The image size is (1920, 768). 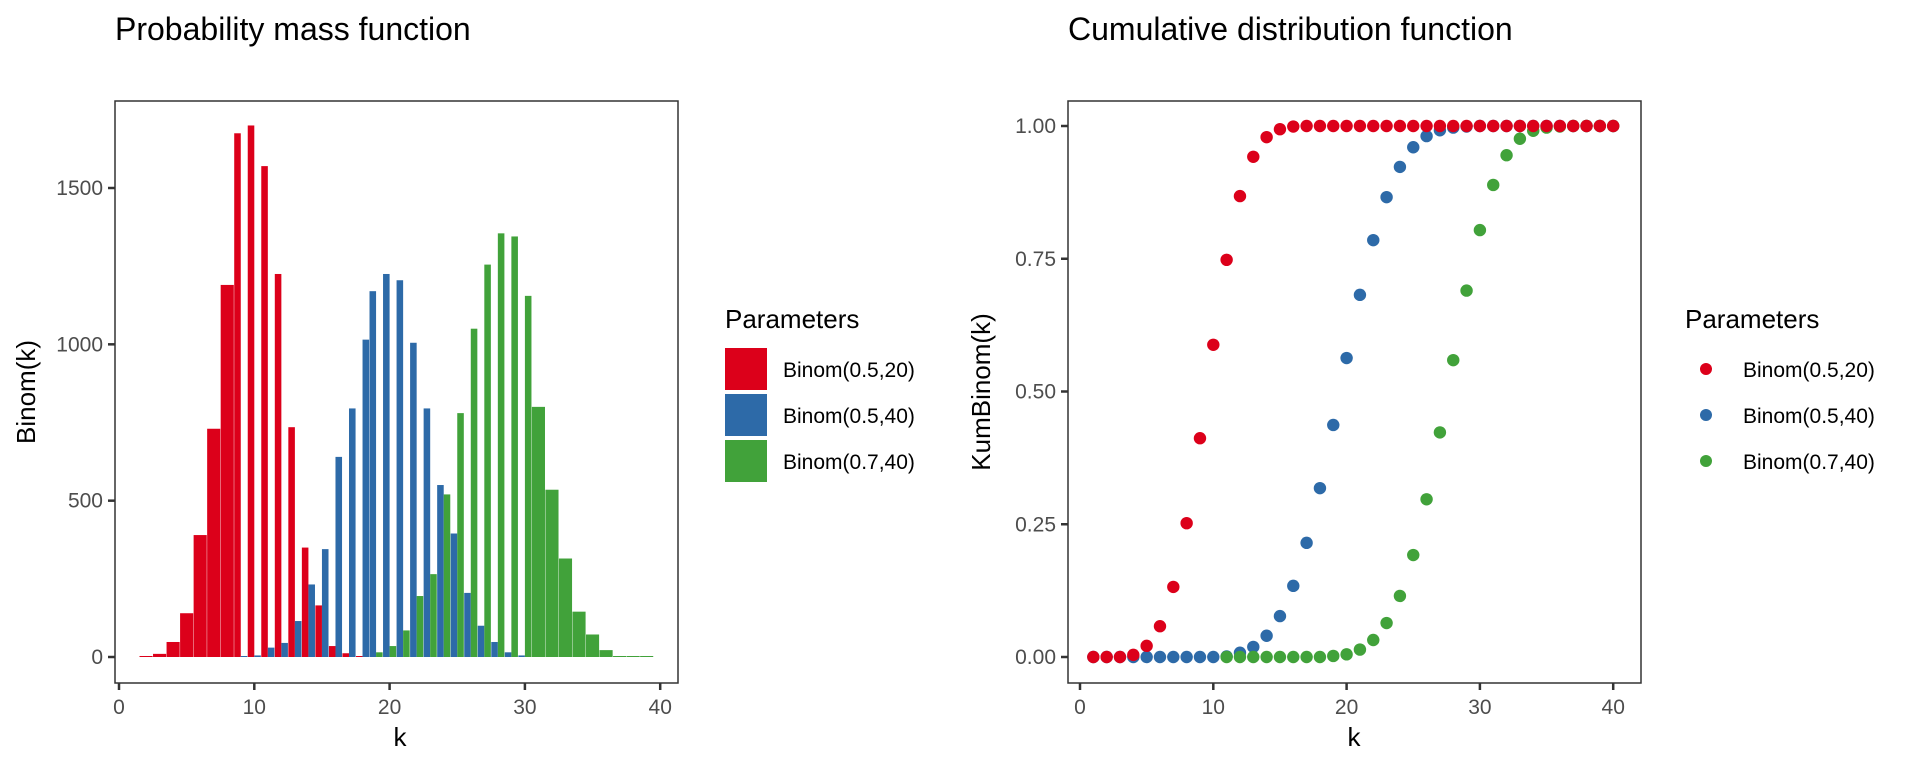 I want to click on cdf-y-tick-label: 0.25, so click(x=1035, y=524).